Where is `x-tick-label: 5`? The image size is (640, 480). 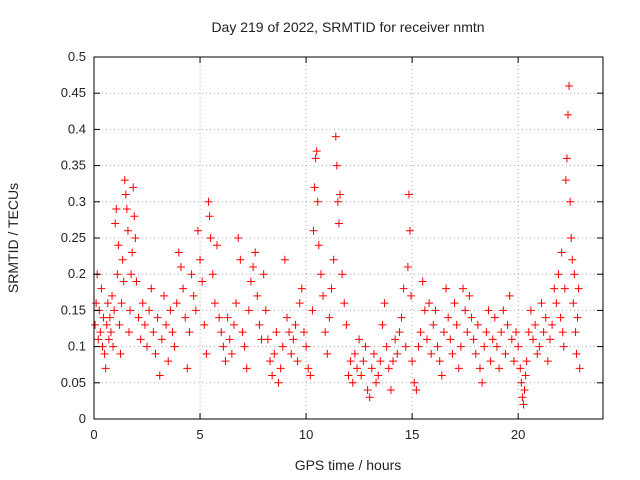
x-tick-label: 5 is located at coordinates (199, 434).